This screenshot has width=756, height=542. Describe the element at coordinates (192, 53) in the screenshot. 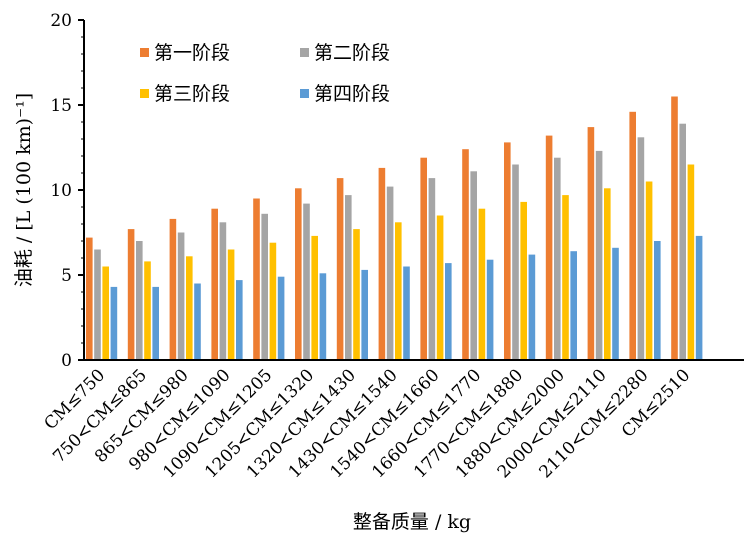

I see `legend-label: 第一阶段` at that location.